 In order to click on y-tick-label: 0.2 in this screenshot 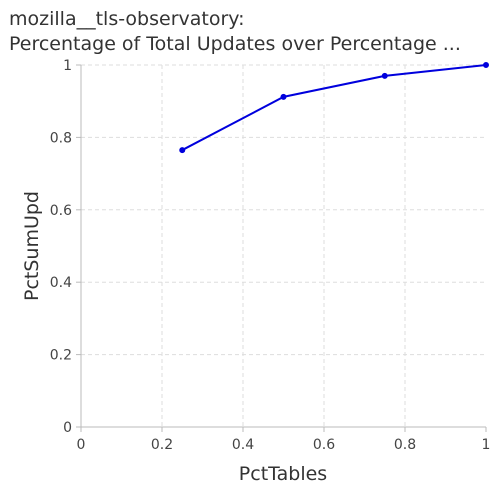, I will do `click(61, 356)`.